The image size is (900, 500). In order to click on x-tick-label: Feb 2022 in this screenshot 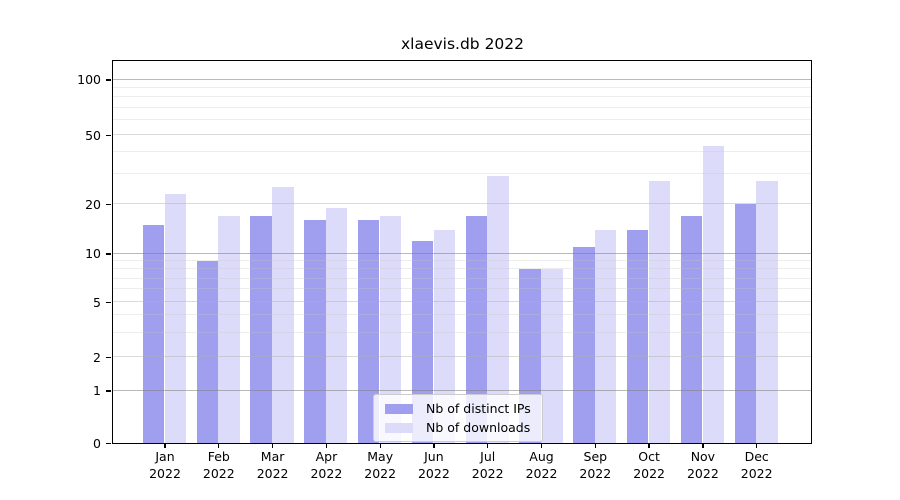, I will do `click(218, 465)`.